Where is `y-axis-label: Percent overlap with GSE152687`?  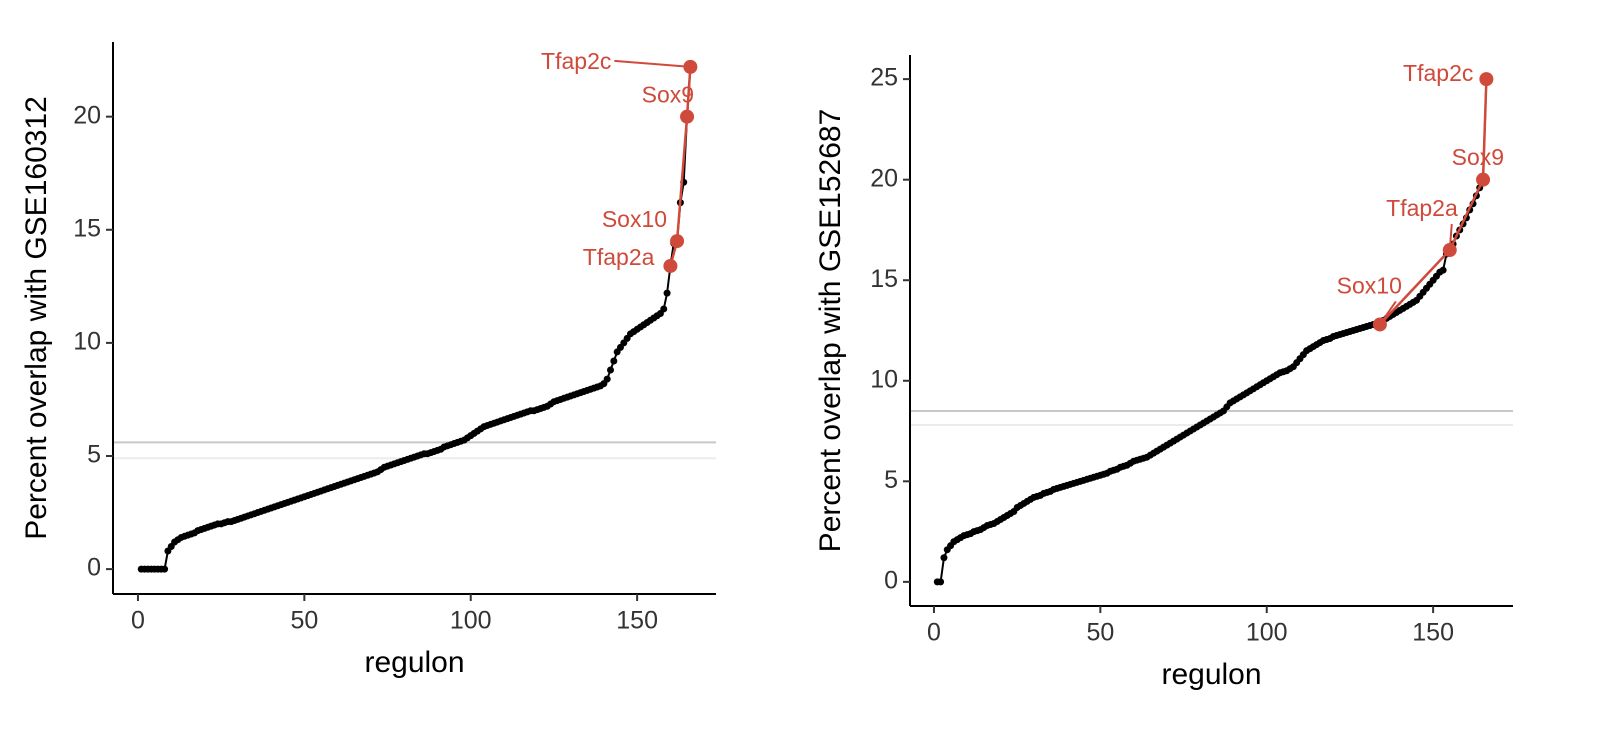
y-axis-label: Percent overlap with GSE152687 is located at coordinates (830, 331).